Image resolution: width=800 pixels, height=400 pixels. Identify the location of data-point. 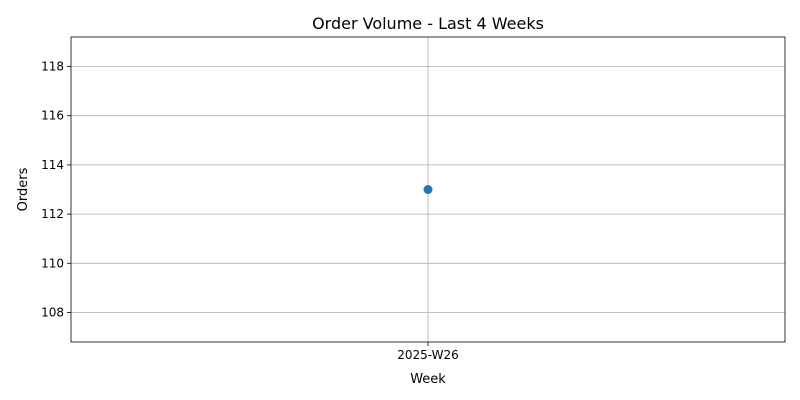
(428, 189).